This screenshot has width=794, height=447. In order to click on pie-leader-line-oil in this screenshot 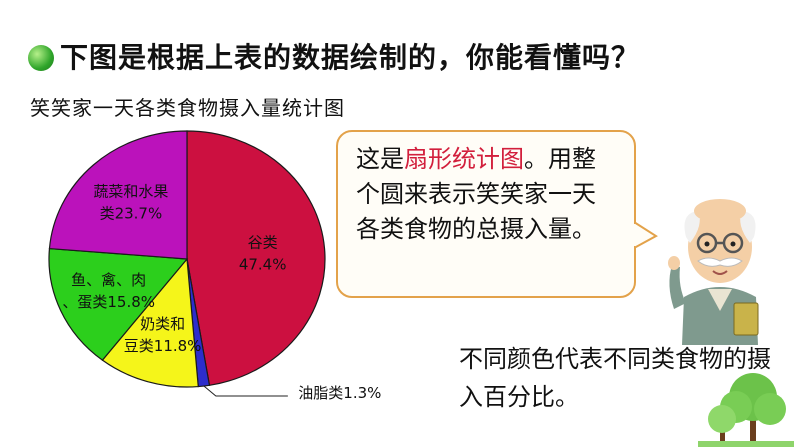, I will do `click(245, 391)`.